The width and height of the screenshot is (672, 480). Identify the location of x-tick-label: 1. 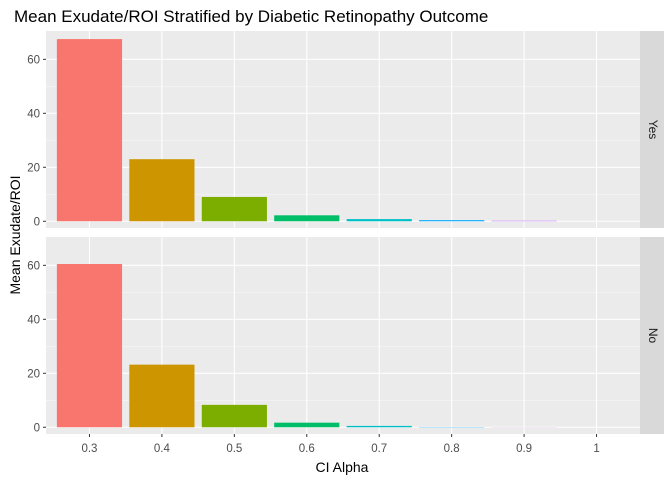
(596, 449).